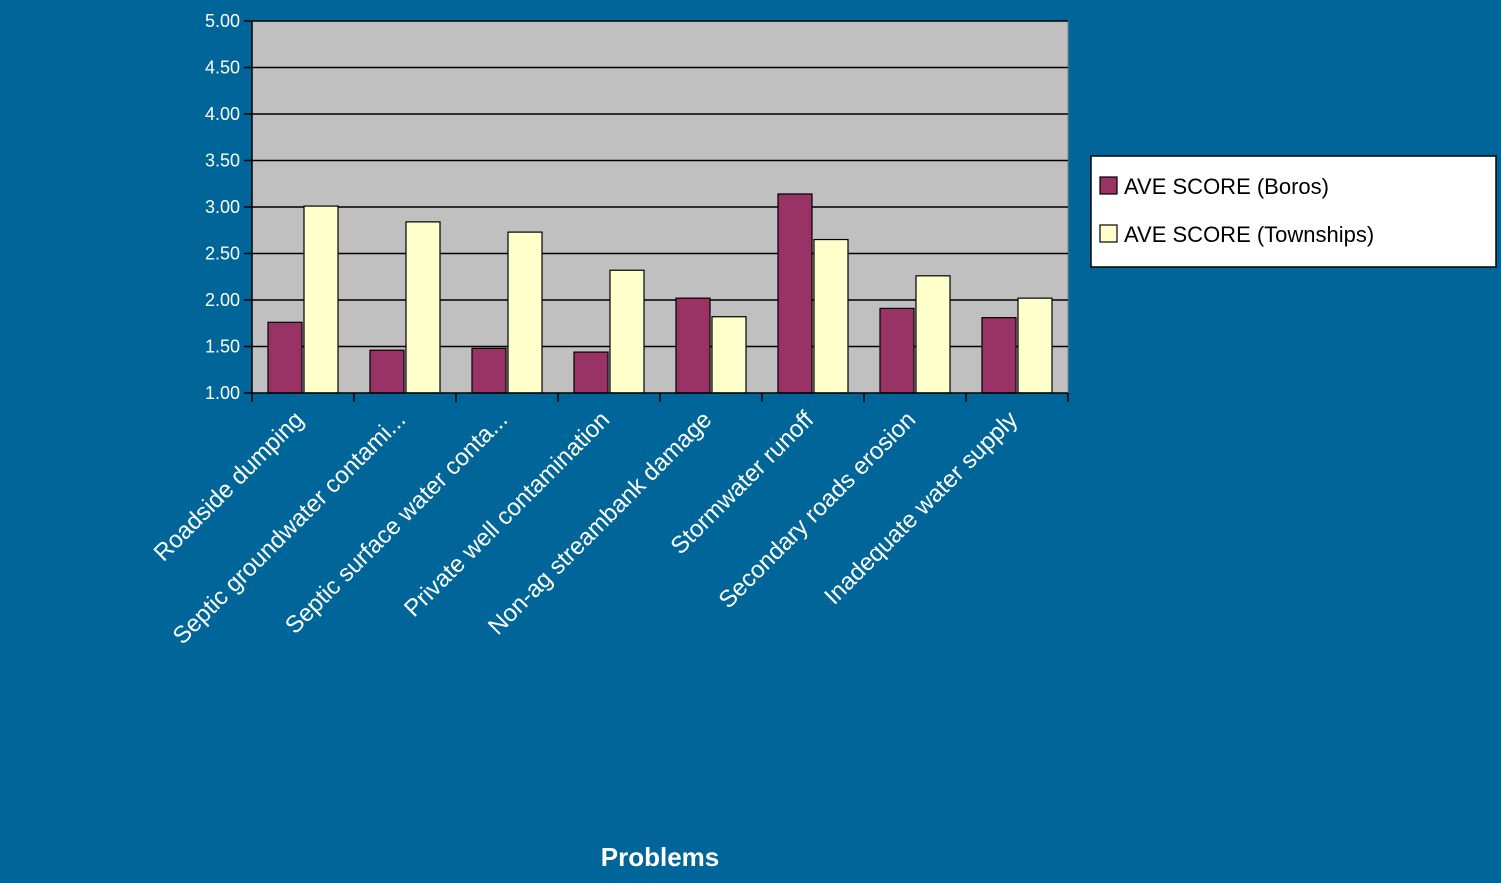  I want to click on y-tick-label: 1.50, so click(222, 347).